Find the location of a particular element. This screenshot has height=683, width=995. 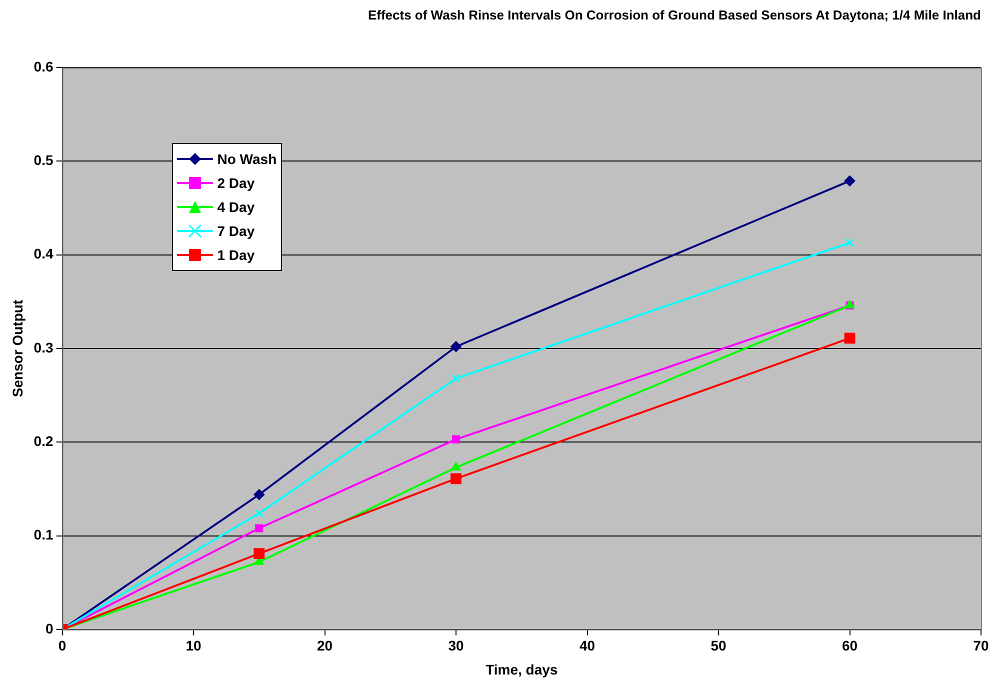

chart-title: Effects of Wash Rinse Intervals On Corrosion of Ground Based Sensors At Daytona; 1/4 Mile Inland is located at coordinates (675, 14).